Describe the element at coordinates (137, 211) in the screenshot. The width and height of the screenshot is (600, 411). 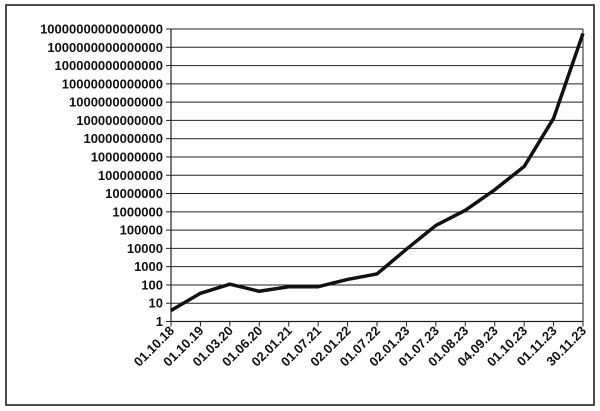
I see `y-tick-label: 1000000` at that location.